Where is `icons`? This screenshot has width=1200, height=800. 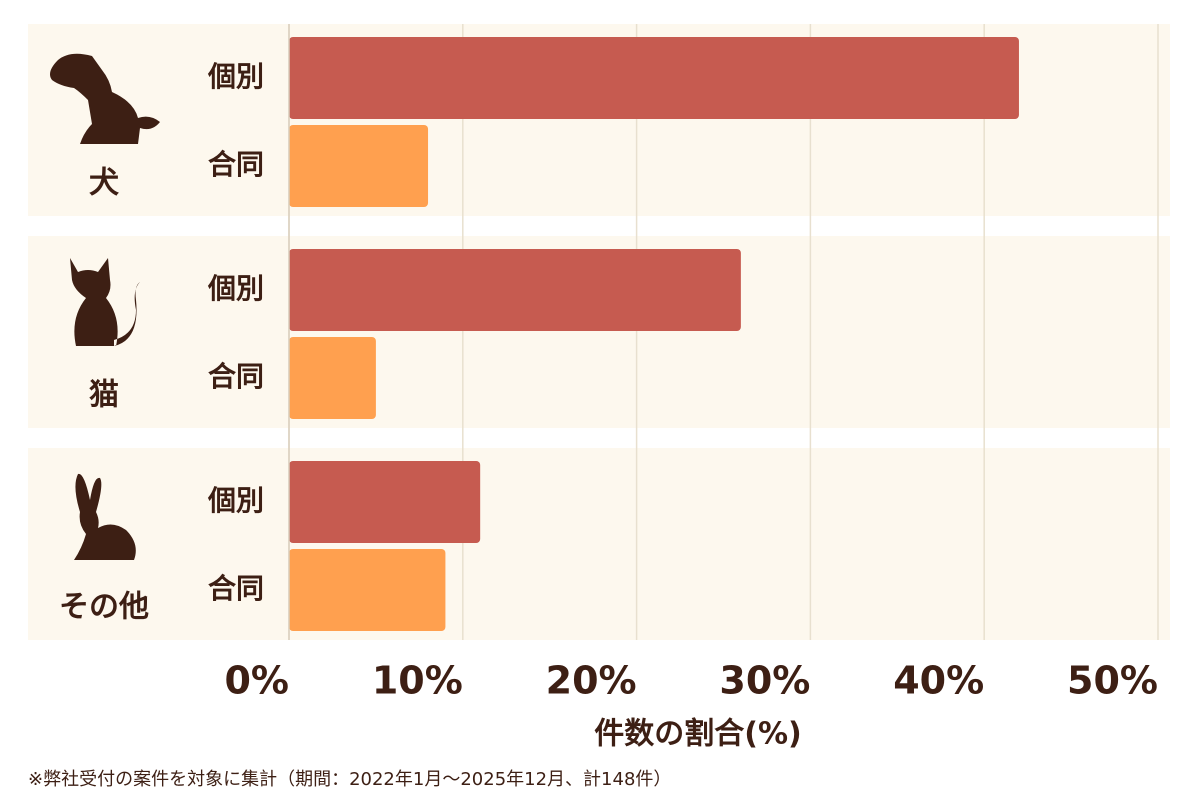
icons is located at coordinates (105, 306).